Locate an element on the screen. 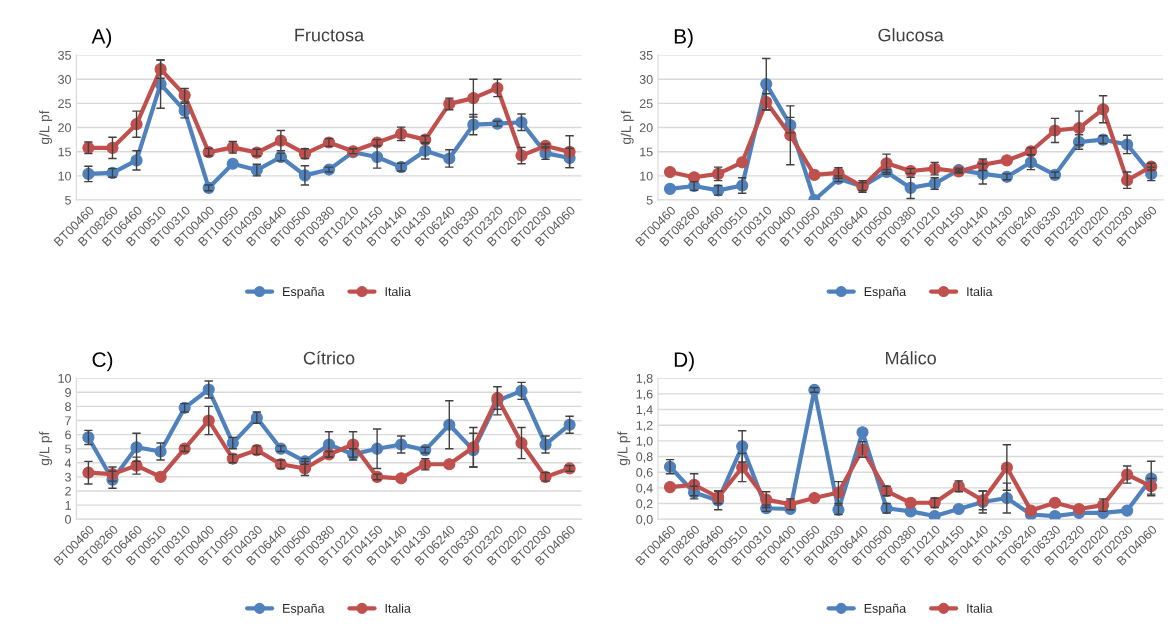  y-tick-label: 0,4 is located at coordinates (644, 488).